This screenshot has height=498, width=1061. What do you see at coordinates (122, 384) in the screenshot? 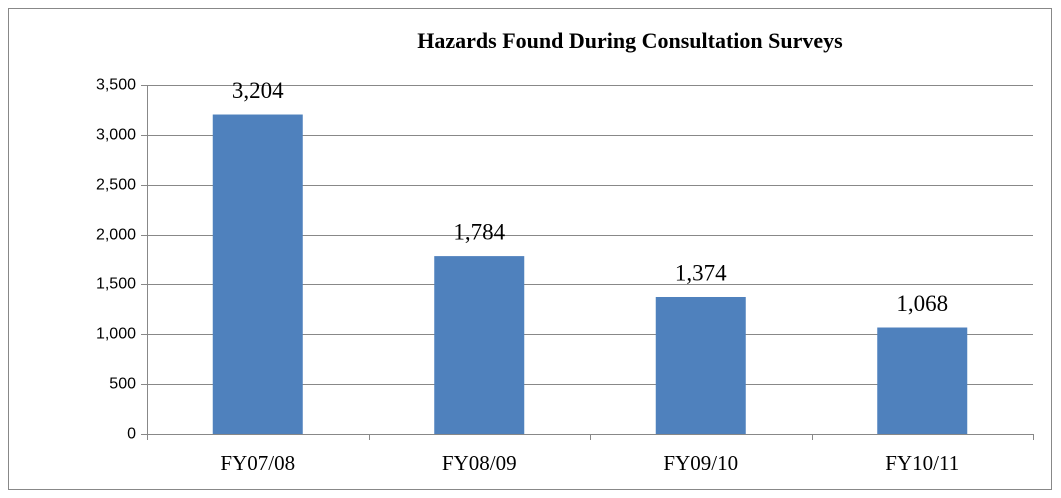
I see `y-tick-label: 500` at bounding box center [122, 384].